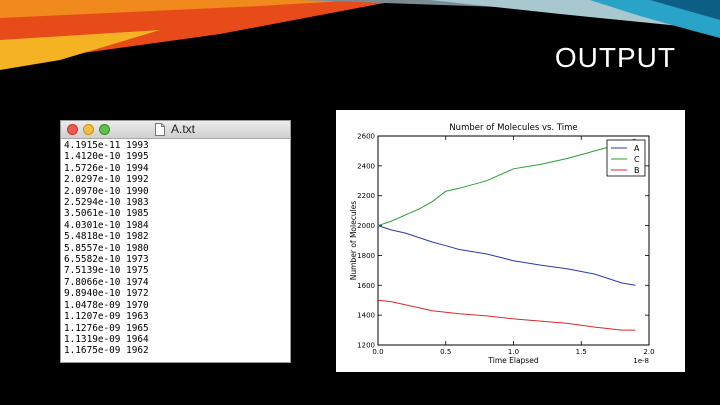  What do you see at coordinates (366, 316) in the screenshot?
I see `y-tick-label: 1400` at bounding box center [366, 316].